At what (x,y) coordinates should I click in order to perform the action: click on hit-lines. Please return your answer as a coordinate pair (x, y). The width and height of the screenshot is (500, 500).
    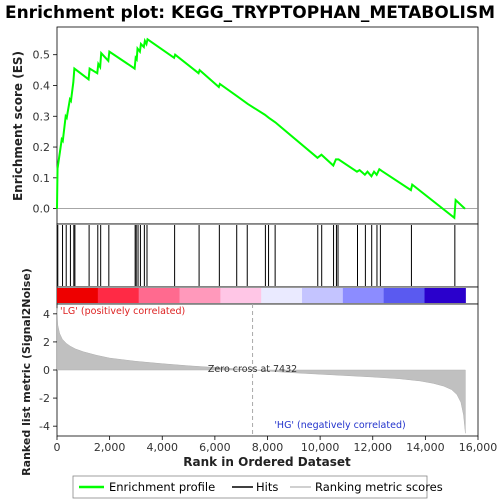
    Looking at the image, I should click on (256, 255).